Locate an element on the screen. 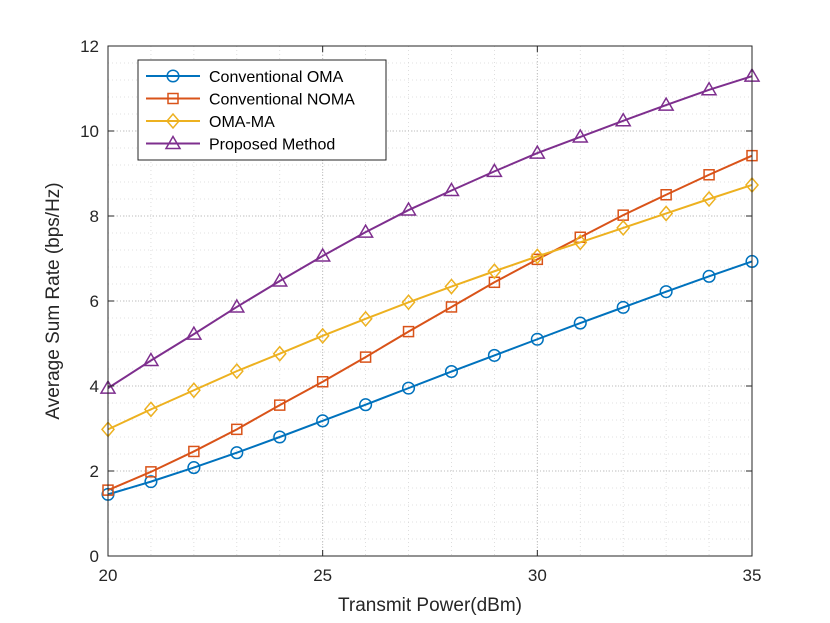 This screenshot has height=623, width=830. legend-label: OMA-MA is located at coordinates (242, 122).